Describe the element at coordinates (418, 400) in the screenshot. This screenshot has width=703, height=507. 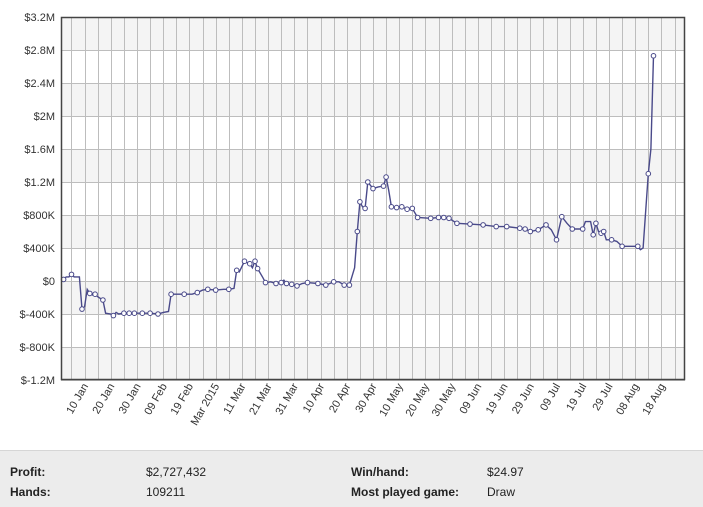
I see `x-tick-label: 20 May` at that location.